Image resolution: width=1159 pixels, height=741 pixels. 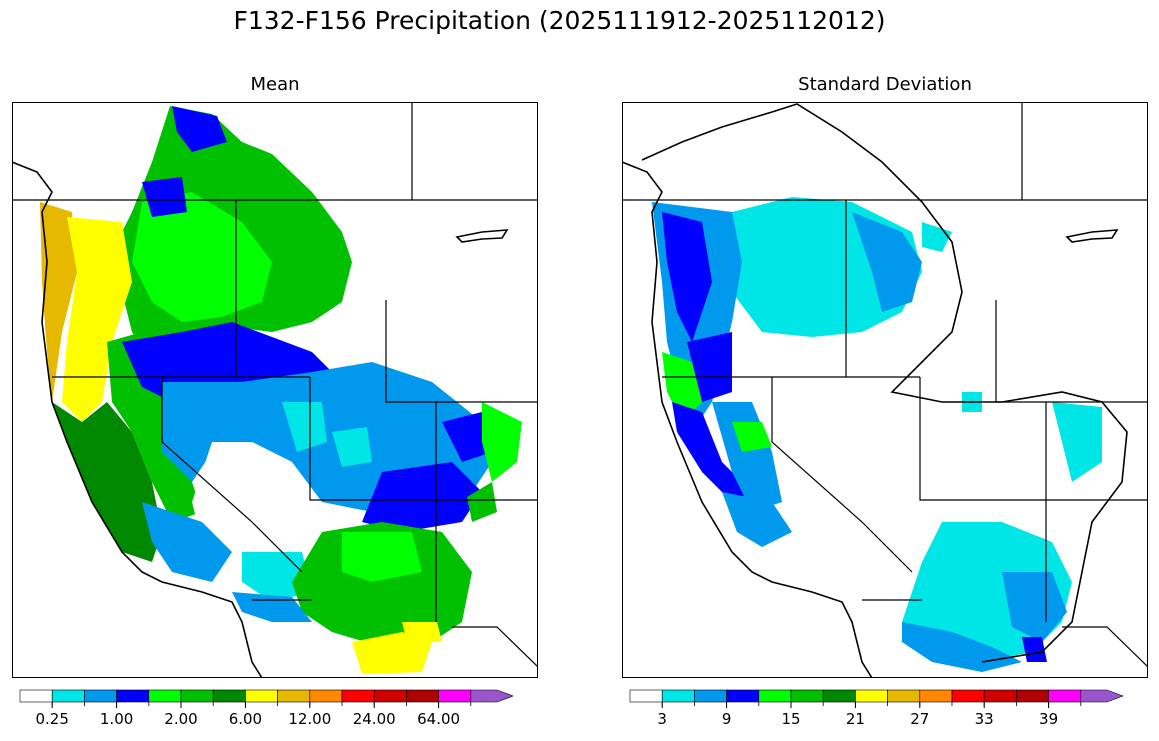 What do you see at coordinates (245, 719) in the screenshot?
I see `colorbar-tick-label: 6.00` at bounding box center [245, 719].